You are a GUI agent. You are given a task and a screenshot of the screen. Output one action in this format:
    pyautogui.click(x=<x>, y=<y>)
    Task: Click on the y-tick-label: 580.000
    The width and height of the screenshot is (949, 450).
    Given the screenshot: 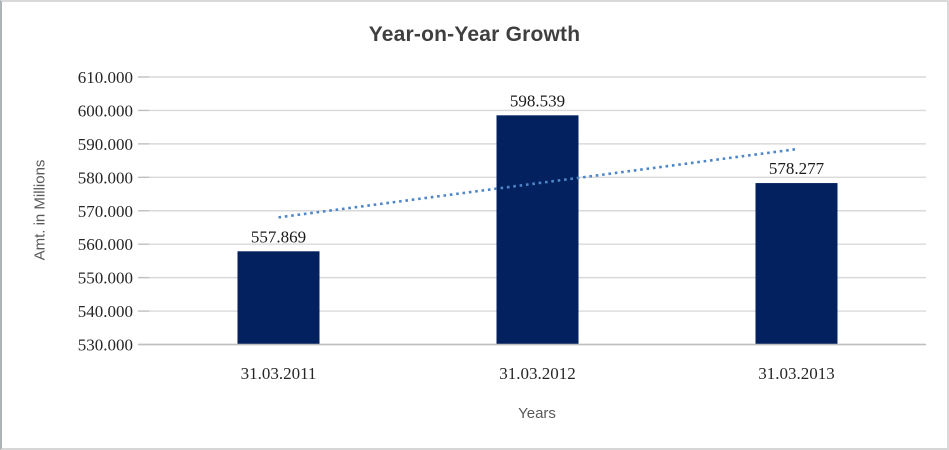 What is the action you would take?
    pyautogui.click(x=105, y=177)
    